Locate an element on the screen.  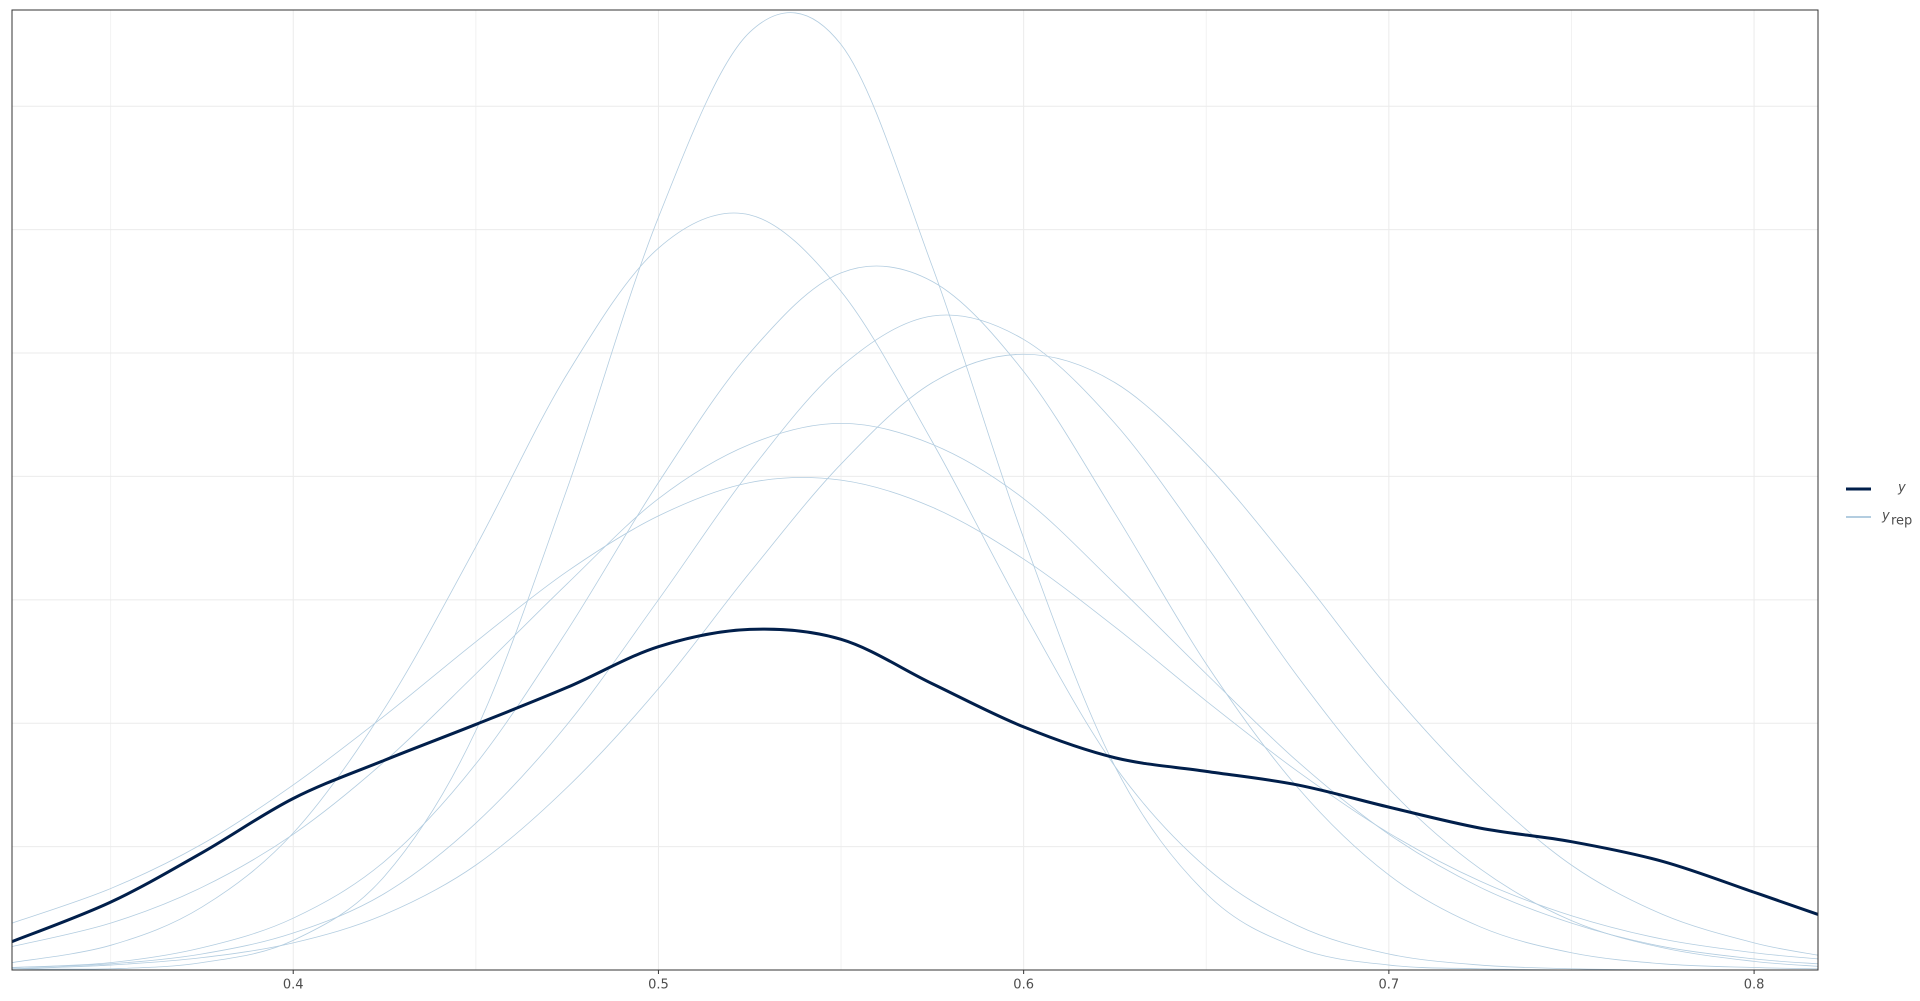
x-tick-label: 0.7 is located at coordinates (1389, 985).